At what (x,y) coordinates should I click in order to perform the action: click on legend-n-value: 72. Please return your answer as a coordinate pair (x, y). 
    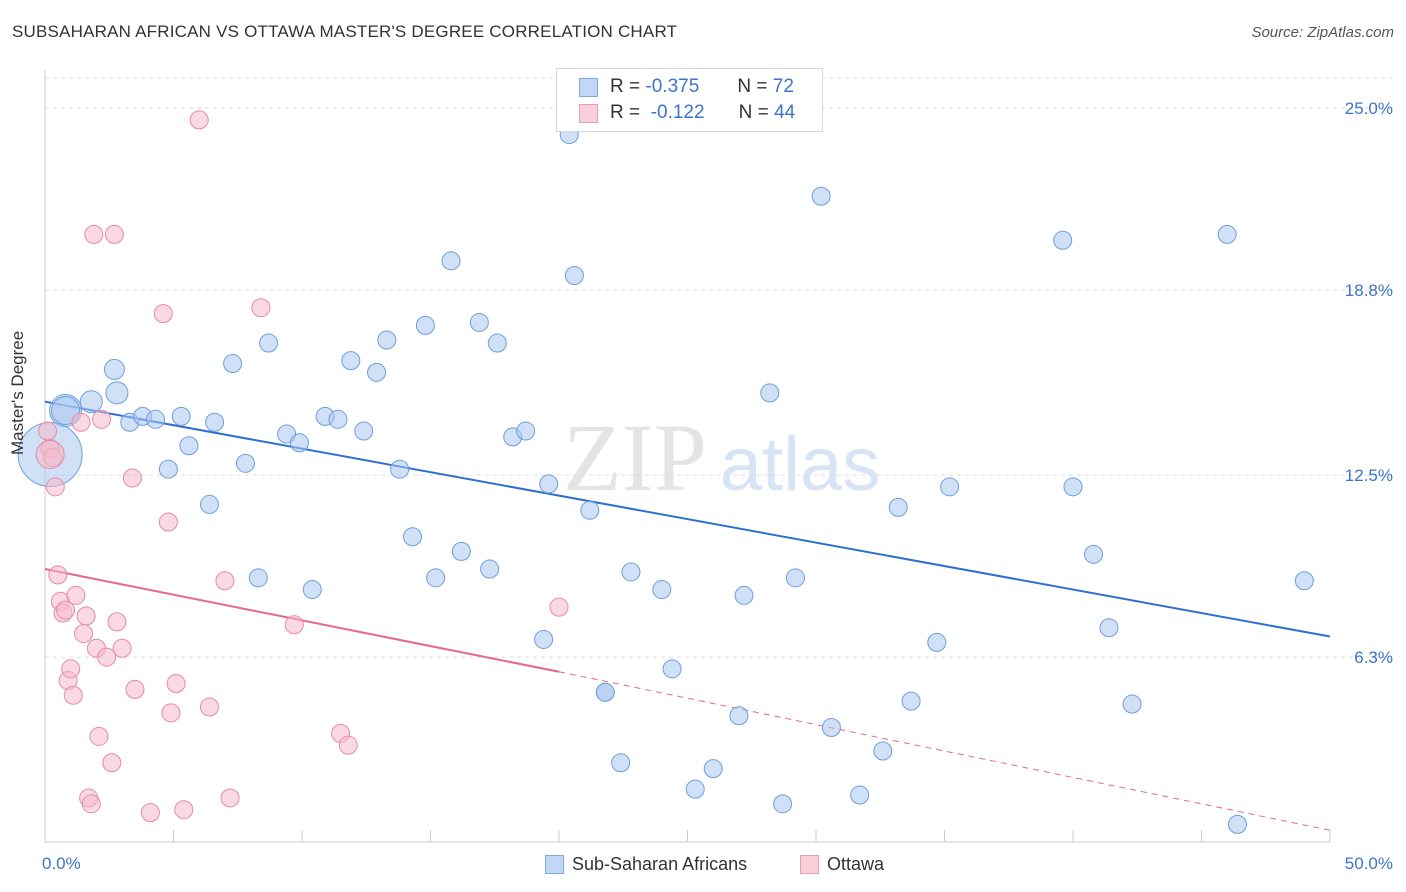
    Looking at the image, I should click on (783, 86).